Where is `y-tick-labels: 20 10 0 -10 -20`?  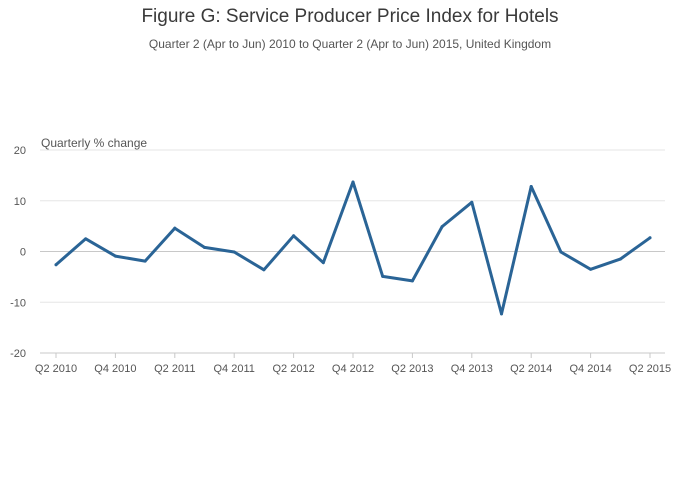
y-tick-labels: 20 10 0 -10 -20 is located at coordinates (18, 252).